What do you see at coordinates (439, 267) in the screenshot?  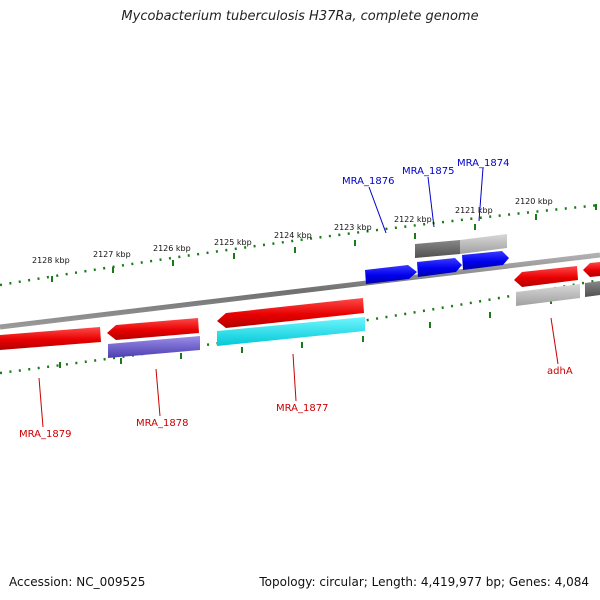 I see `gene-arrow-mra1875` at bounding box center [439, 267].